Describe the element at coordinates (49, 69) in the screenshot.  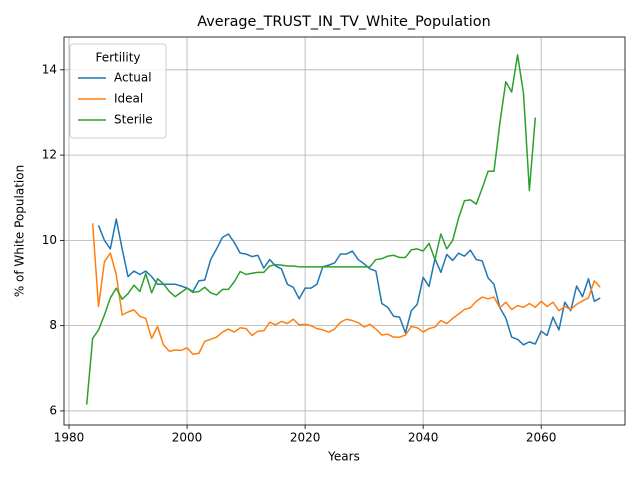
I see `y-tick-label: 14` at that location.